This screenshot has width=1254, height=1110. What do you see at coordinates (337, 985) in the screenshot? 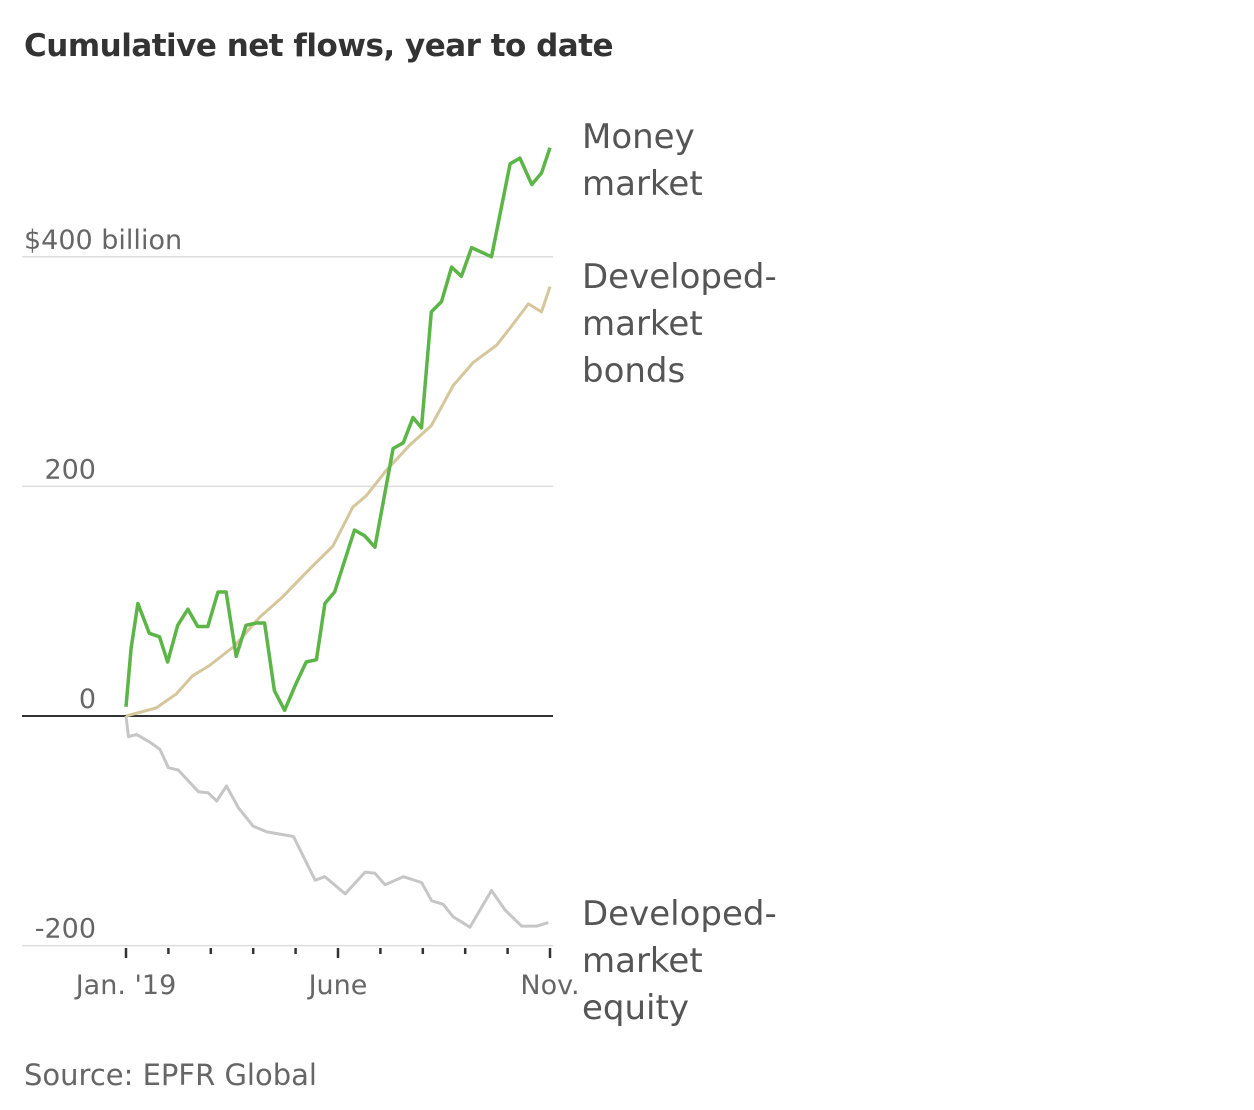
I see `x-tick-label: June` at bounding box center [337, 985].